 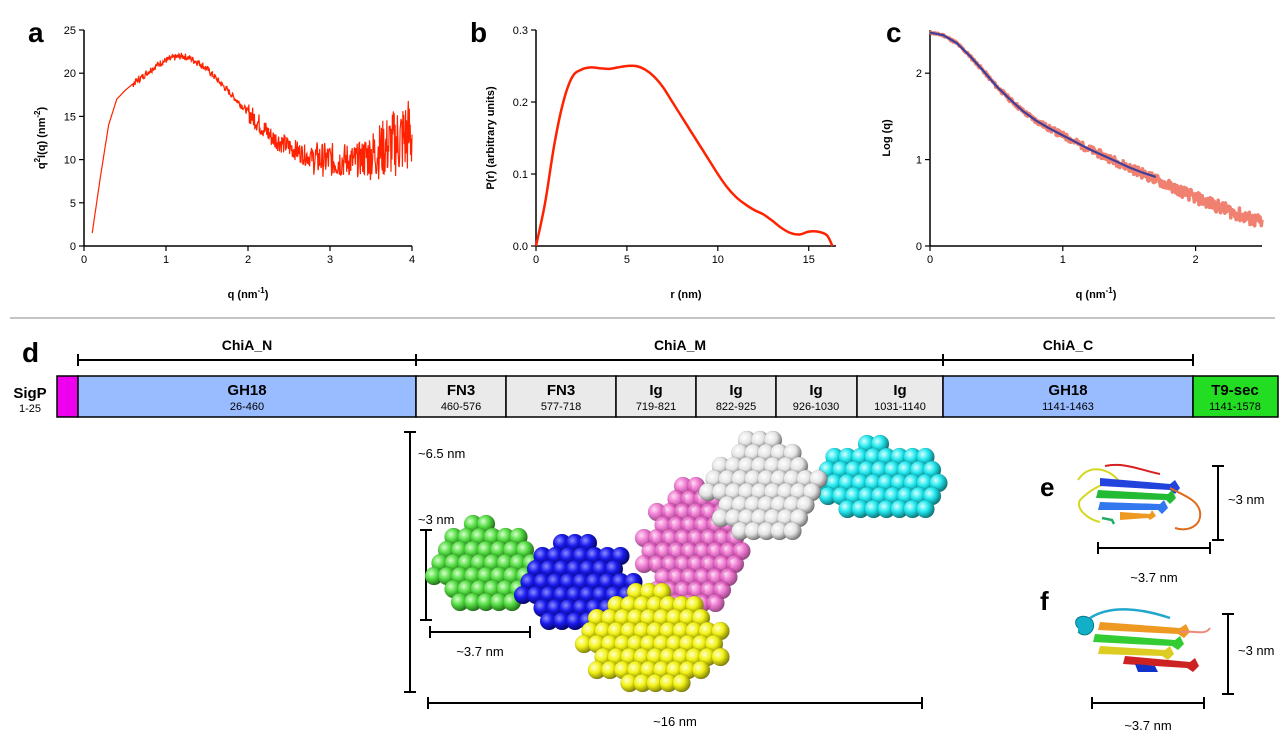 I want to click on bracket-label-chia-m: ChiA_M, so click(x=680, y=345).